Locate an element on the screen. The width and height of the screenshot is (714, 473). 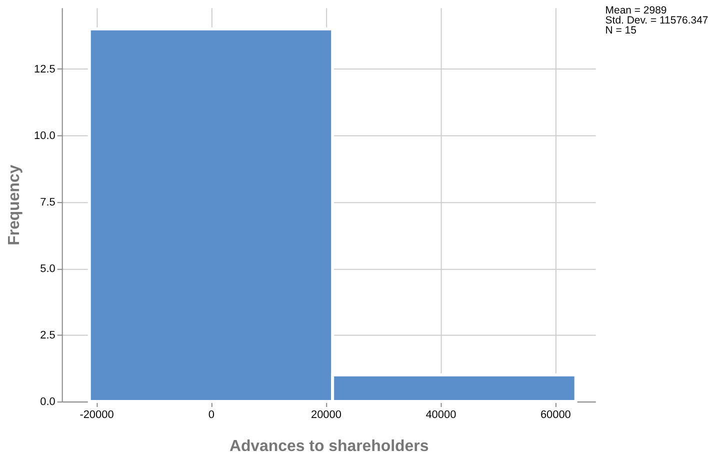
y-tick-label: 7.5 is located at coordinates (48, 202).